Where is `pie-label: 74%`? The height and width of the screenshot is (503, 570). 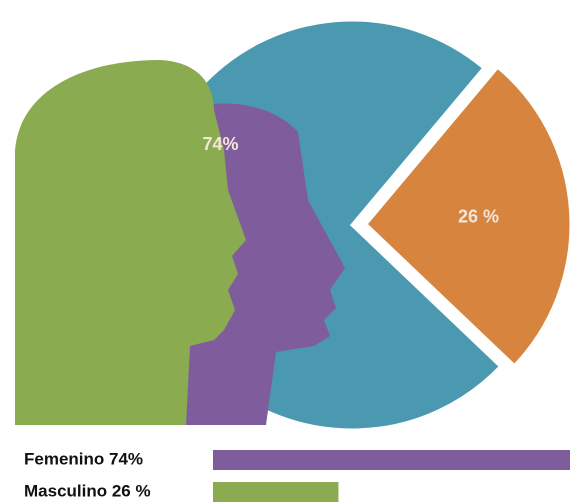 pie-label: 74% is located at coordinates (220, 144).